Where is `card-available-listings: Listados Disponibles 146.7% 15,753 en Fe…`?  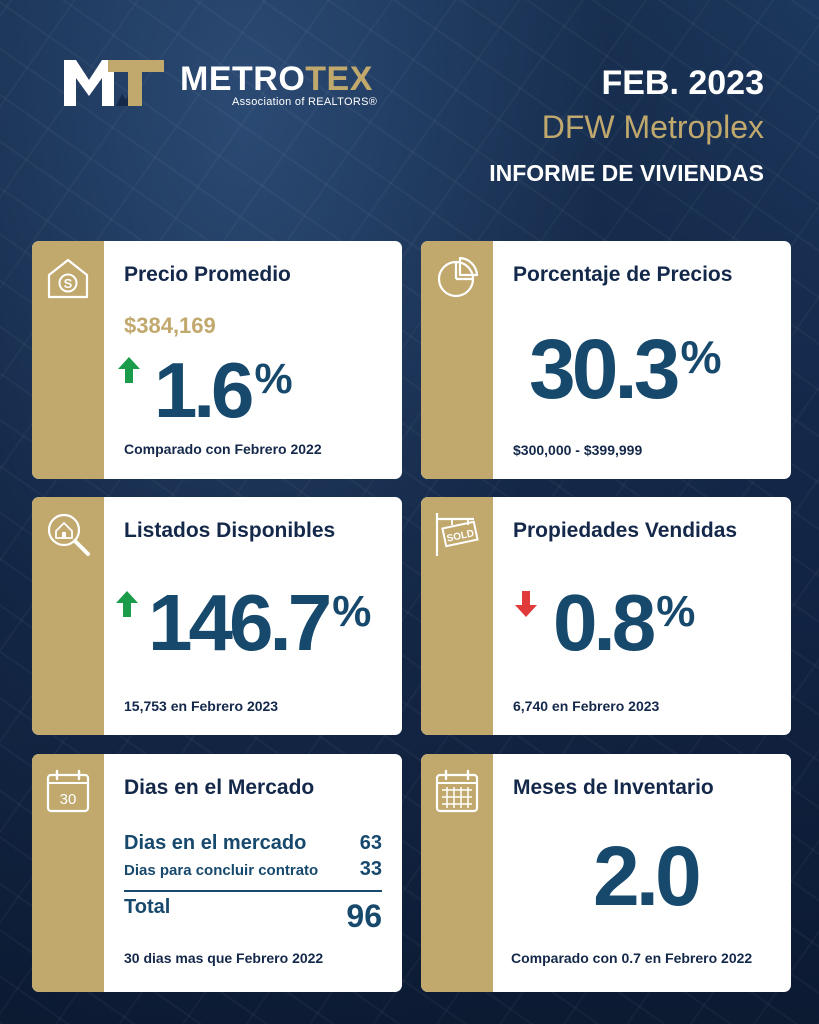 card-available-listings: Listados Disponibles 146.7% 15,753 en Fe… is located at coordinates (217, 616).